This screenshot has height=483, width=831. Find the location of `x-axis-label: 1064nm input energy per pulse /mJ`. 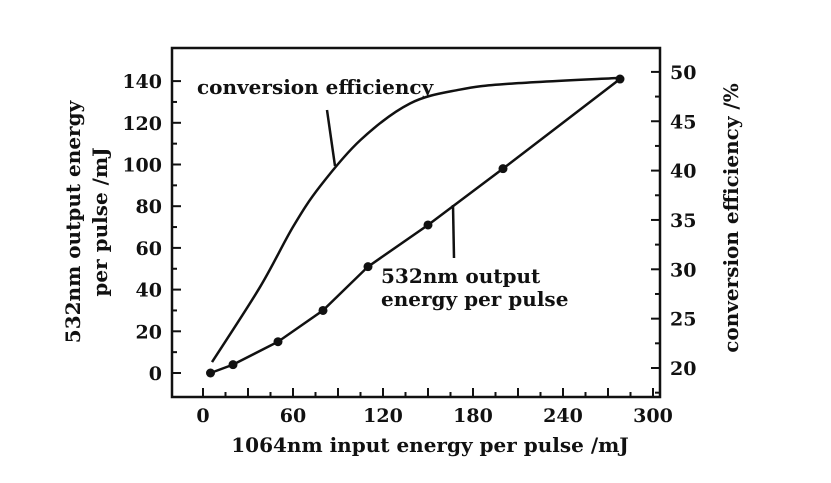

x-axis-label: 1064nm input energy per pulse /mJ is located at coordinates (430, 445).